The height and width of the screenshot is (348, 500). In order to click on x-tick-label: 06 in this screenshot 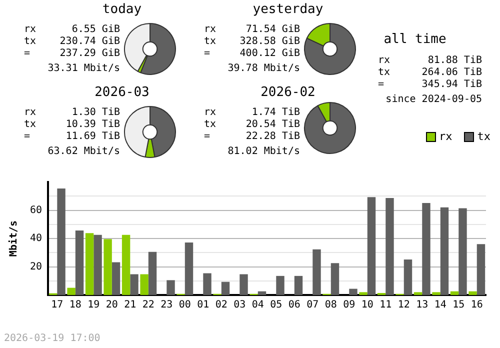, I will do `click(294, 305)`.